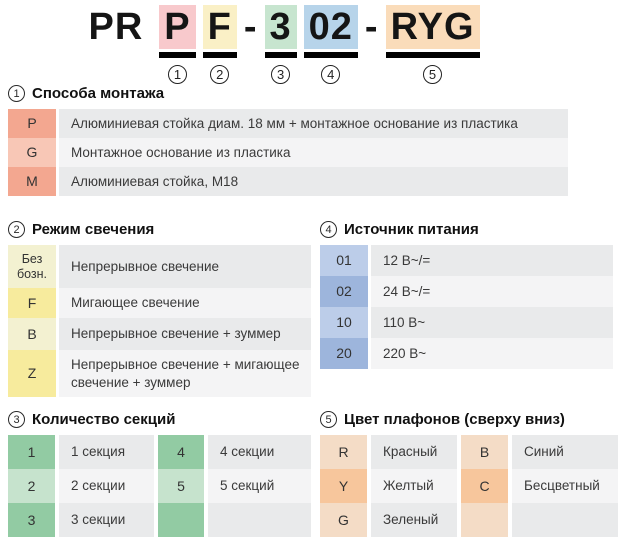  Describe the element at coordinates (106, 452) in the screenshot. I see `desc-cell: 1 секция` at that location.